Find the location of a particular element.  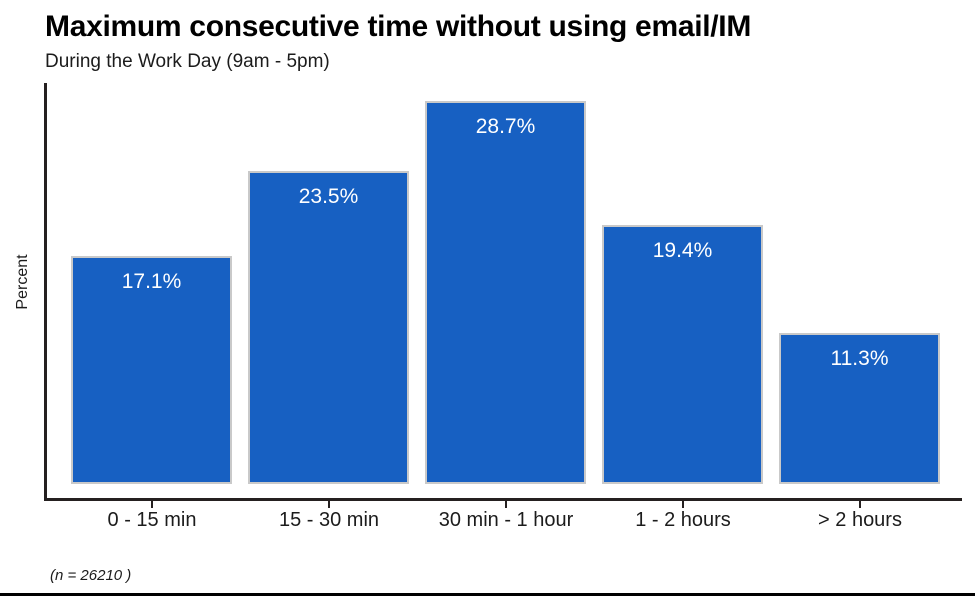

bar-5: 11.3% is located at coordinates (859, 408).